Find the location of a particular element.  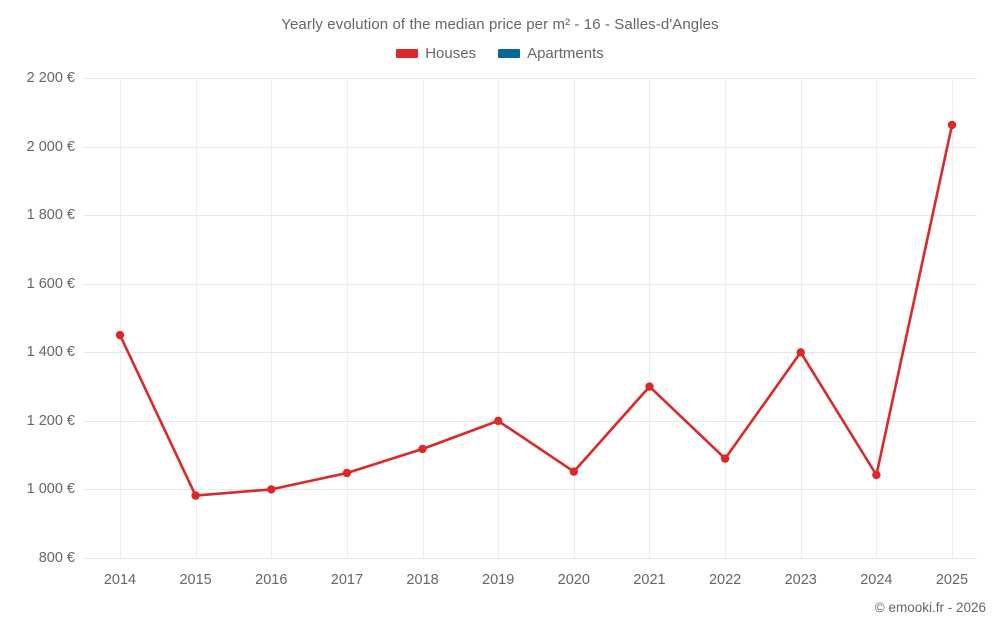

x-axis-tick-label: 2014 is located at coordinates (120, 580).